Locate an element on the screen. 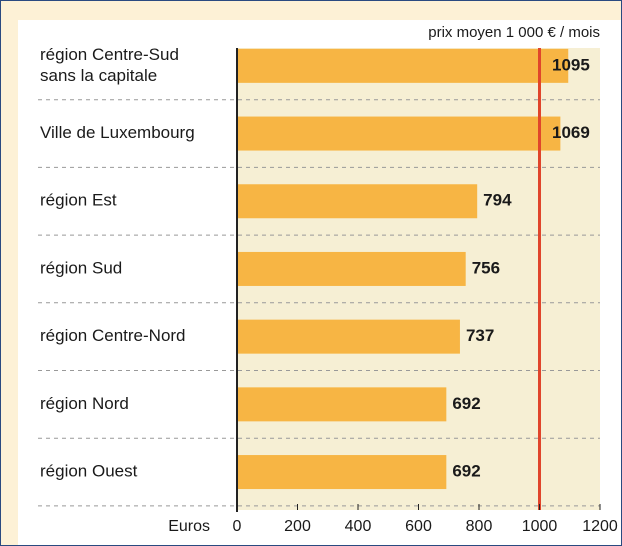 Image resolution: width=622 pixels, height=546 pixels. y-tick-label: sans la capitale is located at coordinates (98, 75).